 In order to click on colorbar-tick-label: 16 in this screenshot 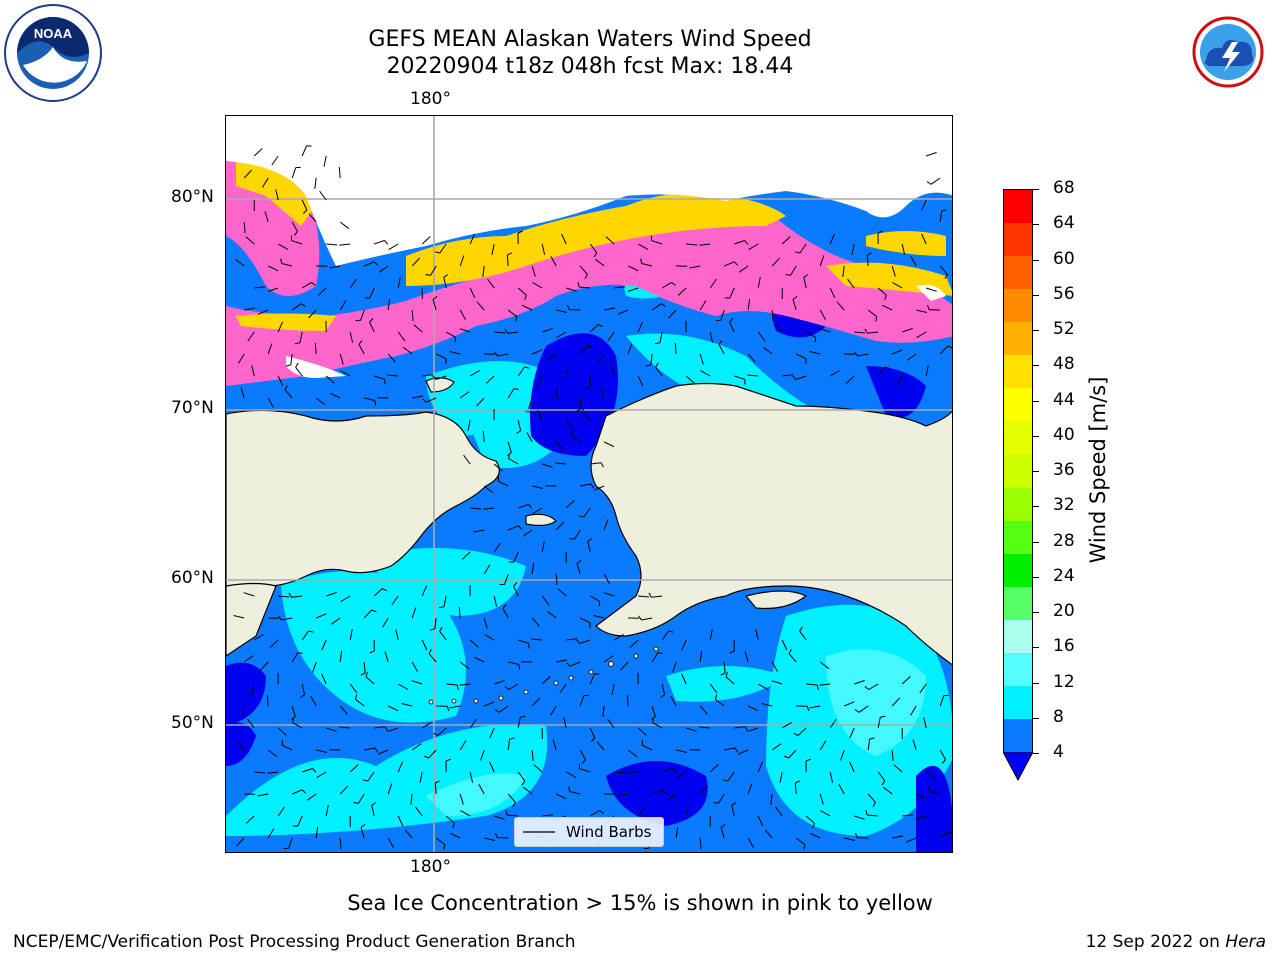, I will do `click(1064, 646)`.